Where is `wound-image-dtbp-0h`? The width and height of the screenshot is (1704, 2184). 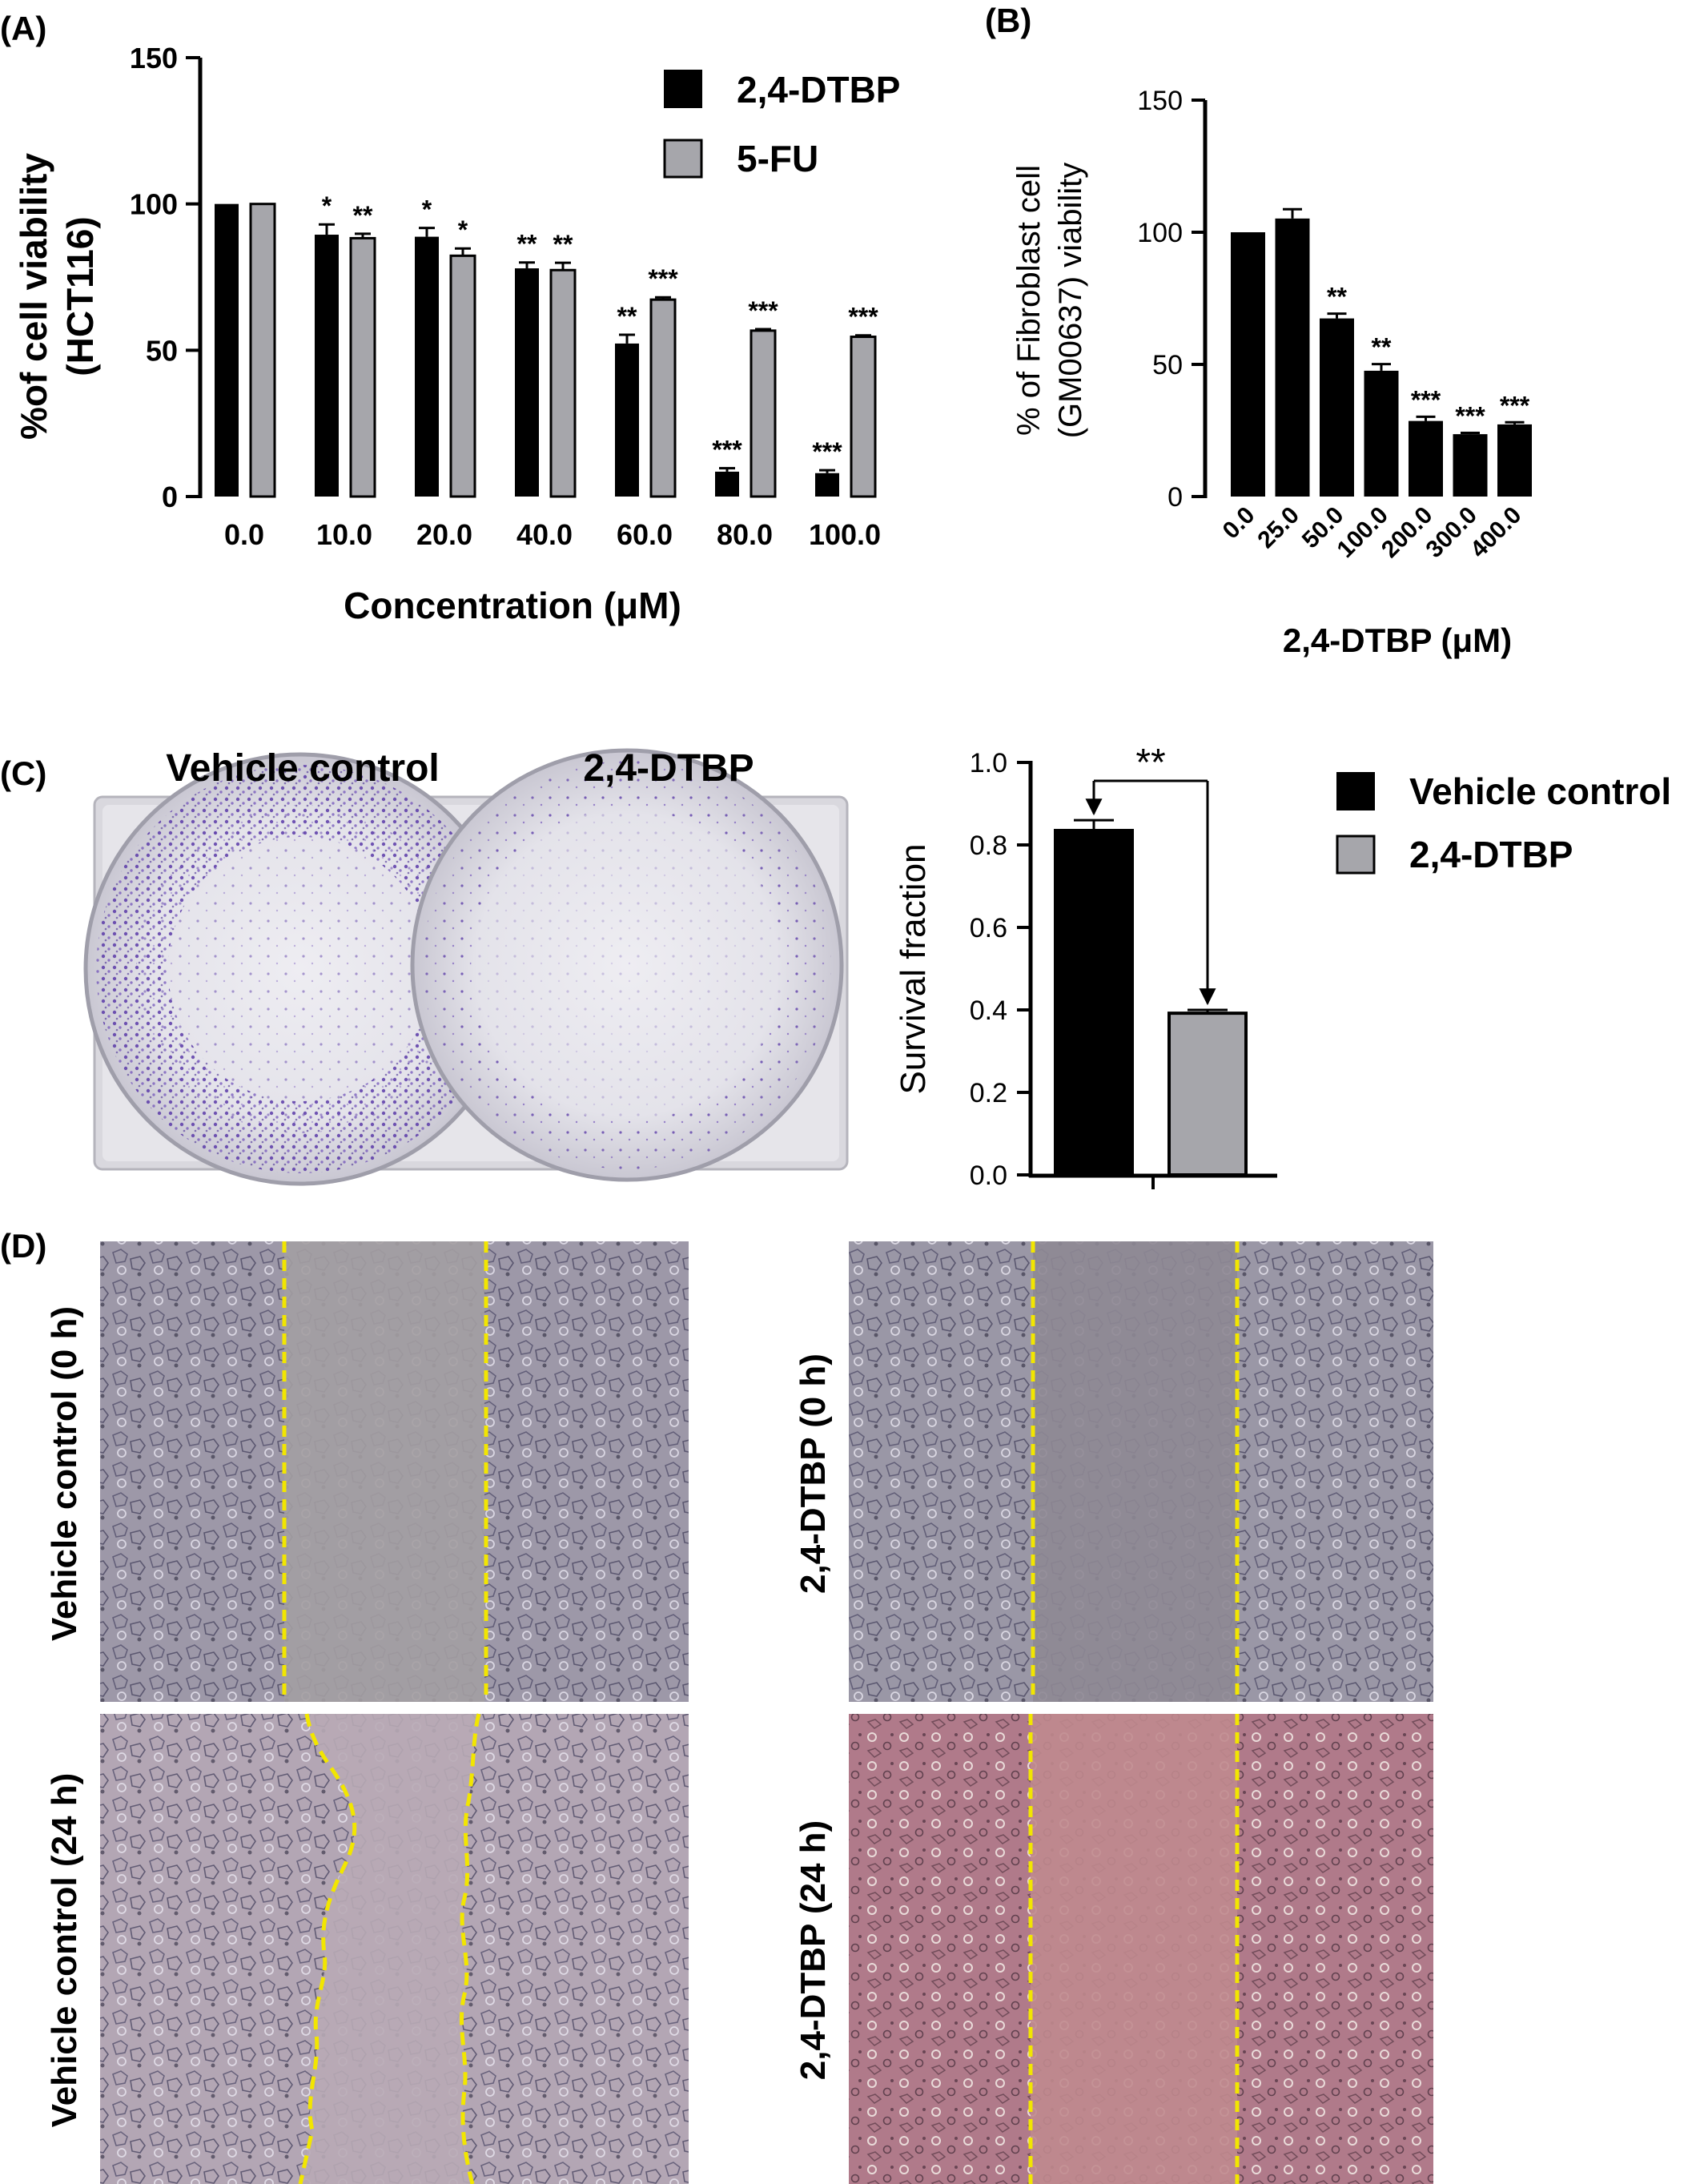
wound-image-dtbp-0h is located at coordinates (1141, 1471).